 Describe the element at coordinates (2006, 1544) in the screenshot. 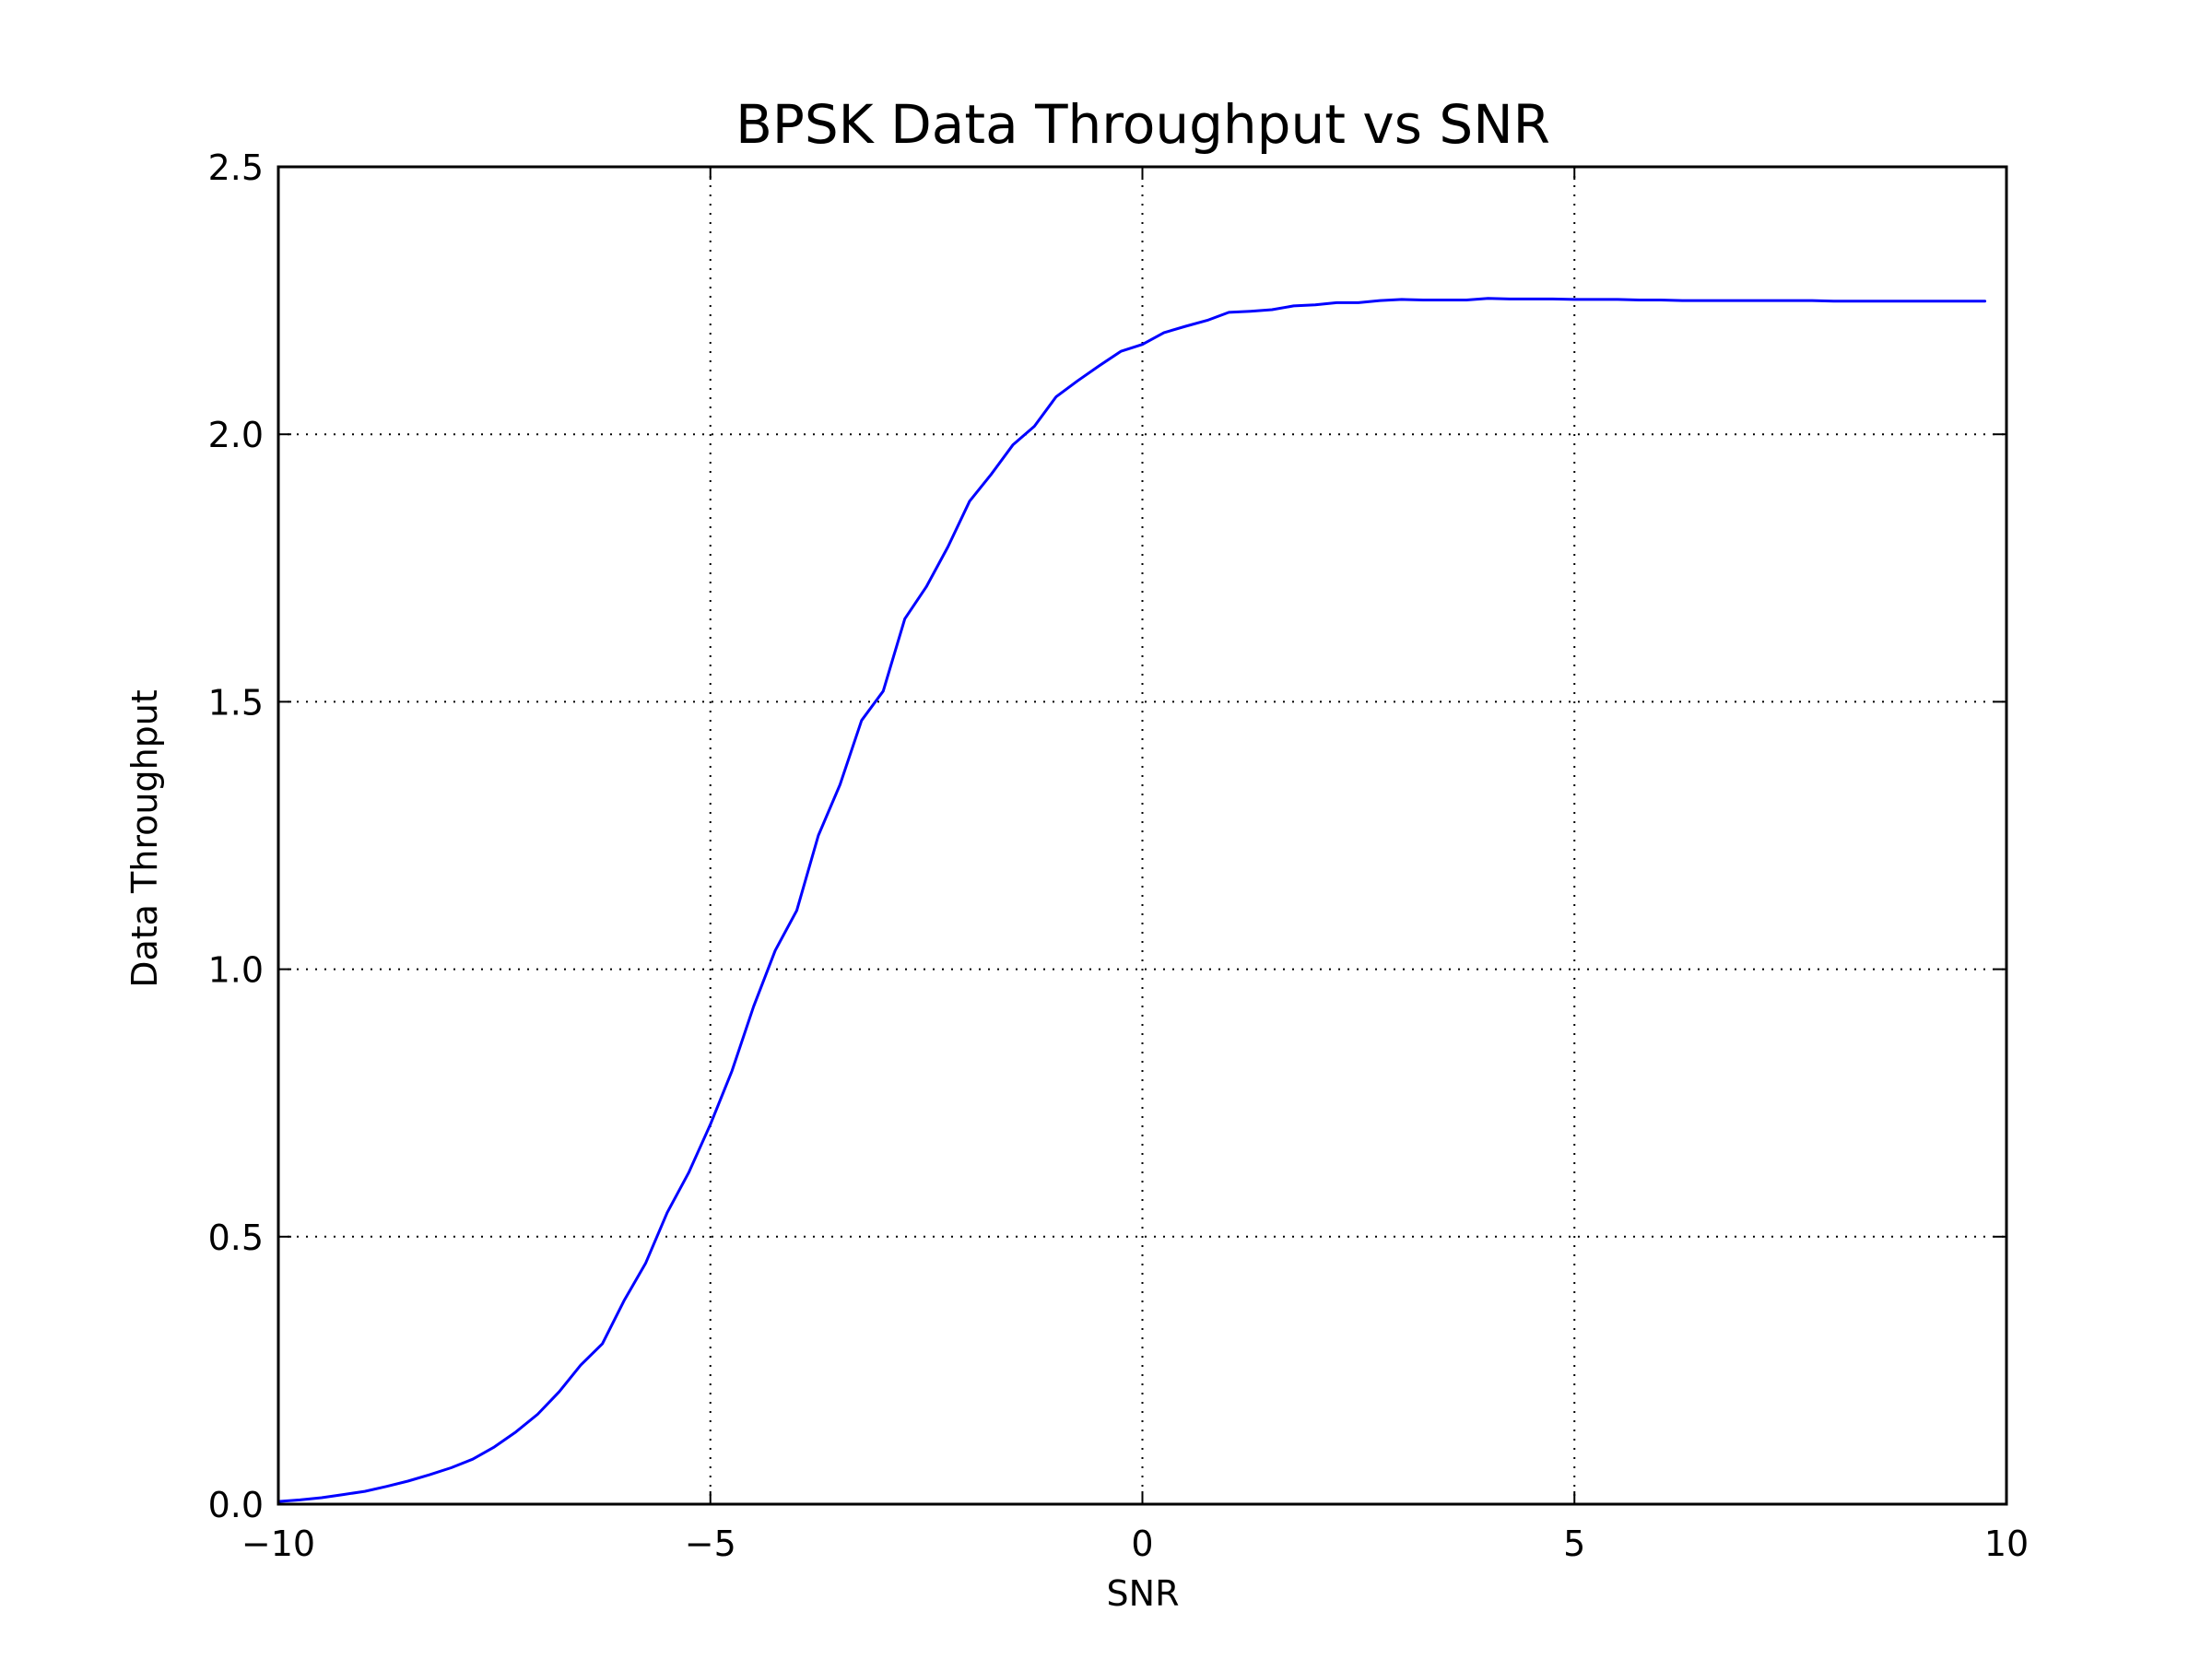

I see `x-tick-label: 10` at that location.